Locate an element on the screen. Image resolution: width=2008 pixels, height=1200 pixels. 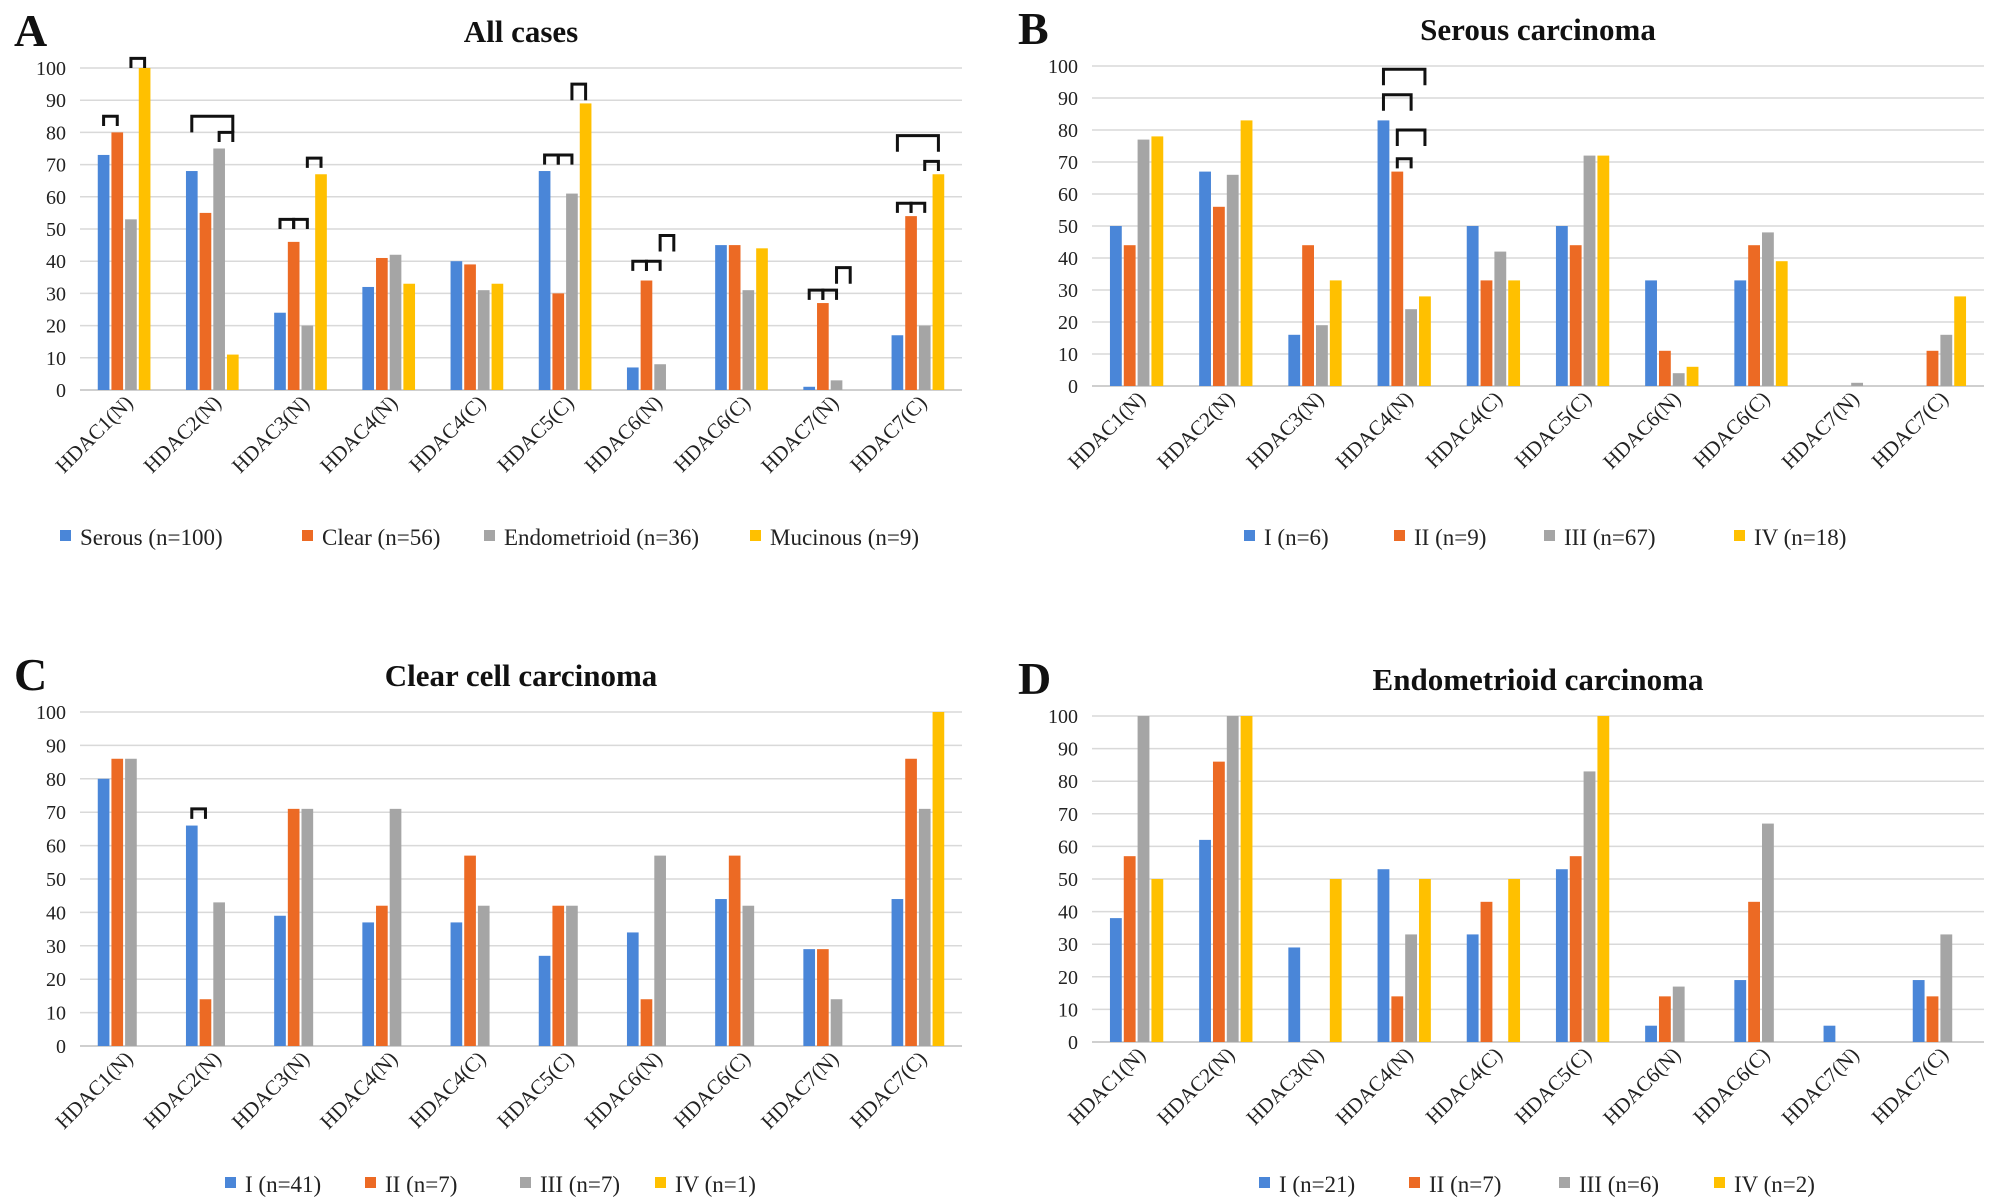
panel-label: A is located at coordinates (30, 30).